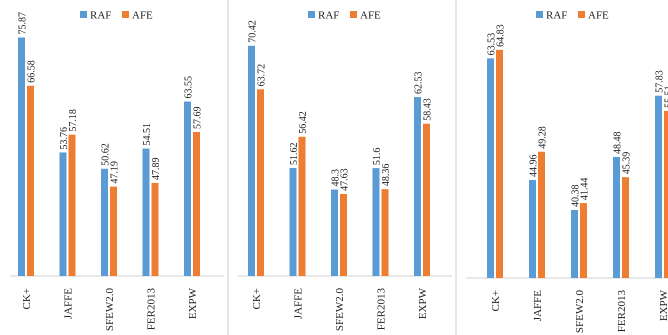 Image resolution: width=668 pixels, height=335 pixels. What do you see at coordinates (428, 109) in the screenshot?
I see `data-label: 58.43` at bounding box center [428, 109].